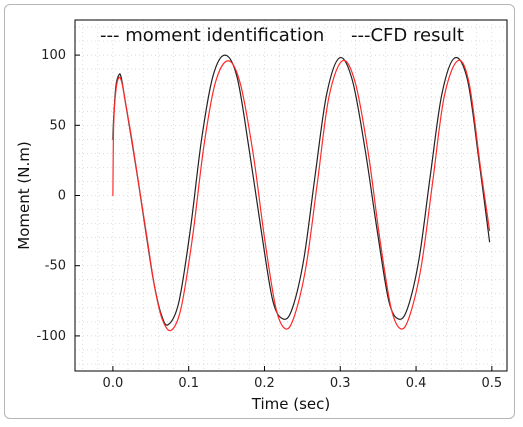  Describe the element at coordinates (491, 383) in the screenshot. I see `x-tick-label: 0.5` at that location.